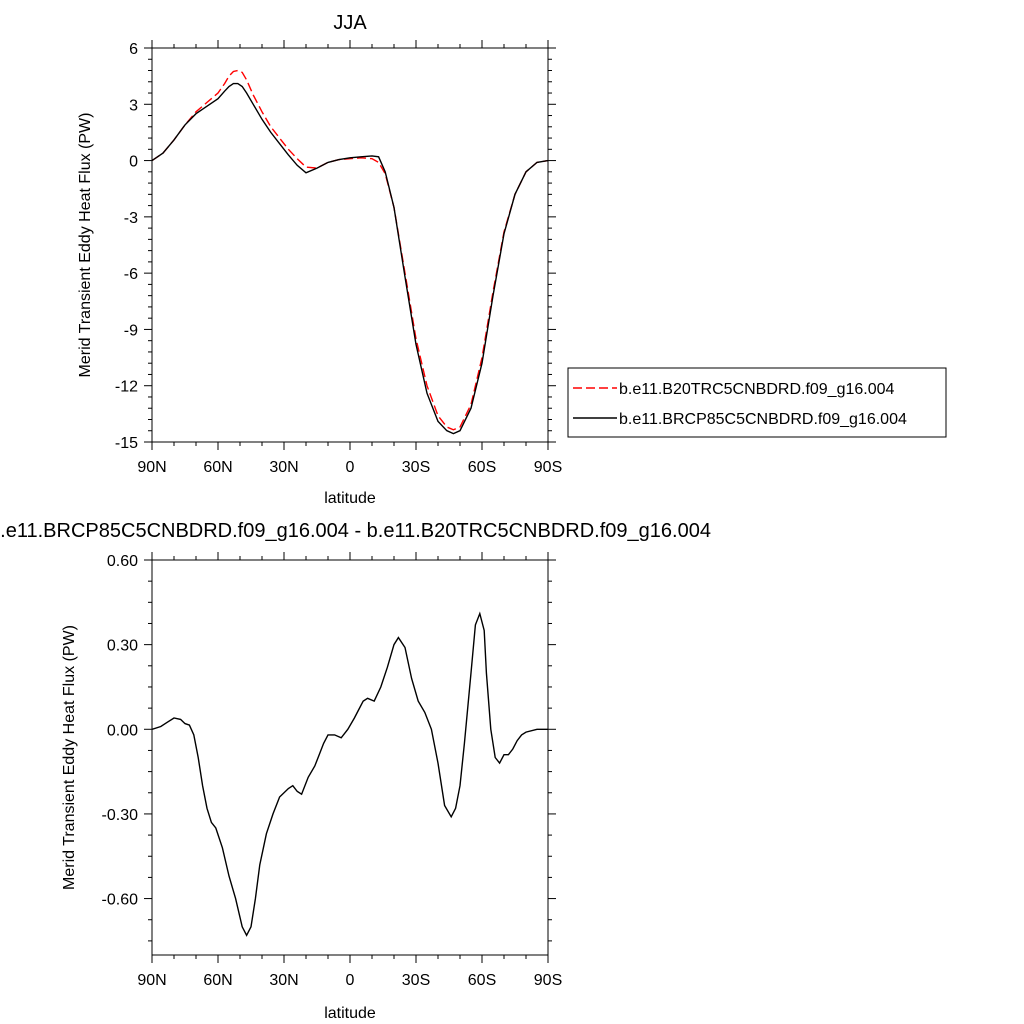  Describe the element at coordinates (131, 218) in the screenshot. I see `y-tick-label: -3` at that location.